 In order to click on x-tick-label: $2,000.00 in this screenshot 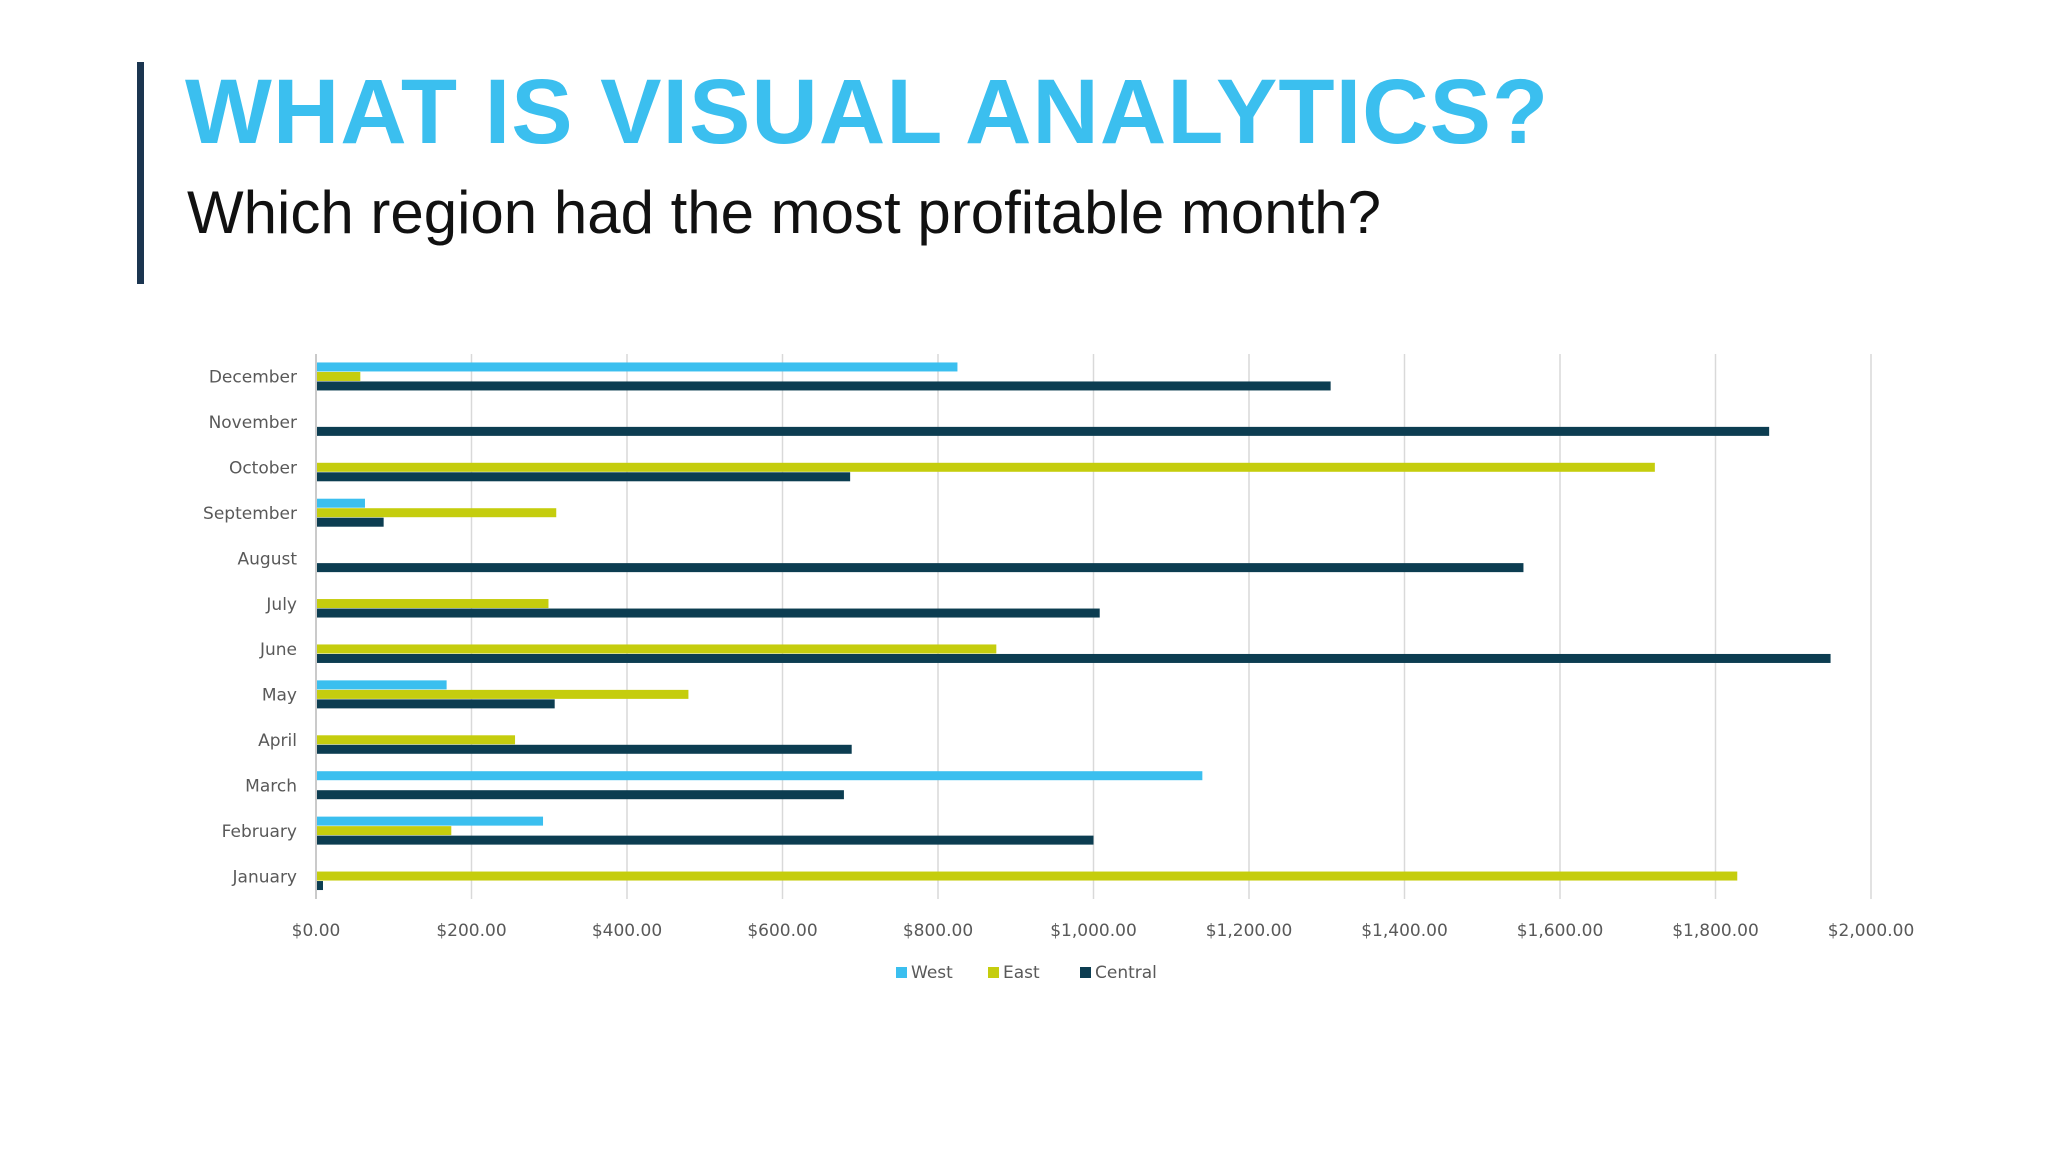, I will do `click(1871, 931)`.